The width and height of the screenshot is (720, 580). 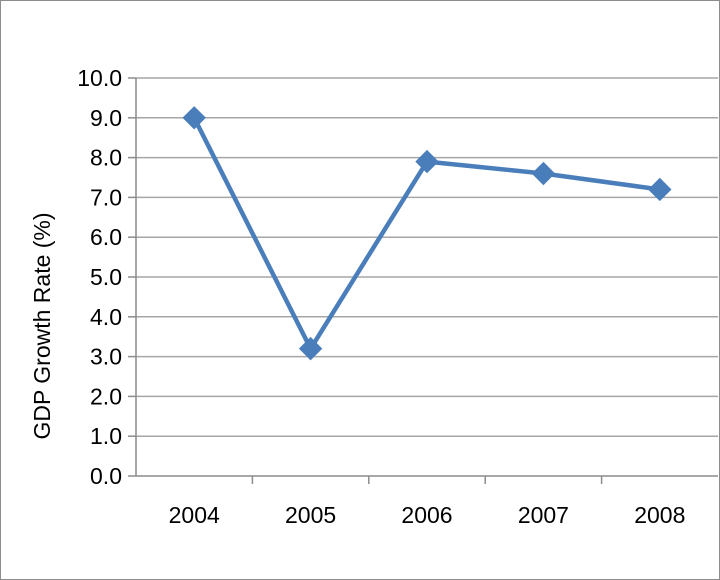 I want to click on y-tick-label: 4.0, so click(x=106, y=317).